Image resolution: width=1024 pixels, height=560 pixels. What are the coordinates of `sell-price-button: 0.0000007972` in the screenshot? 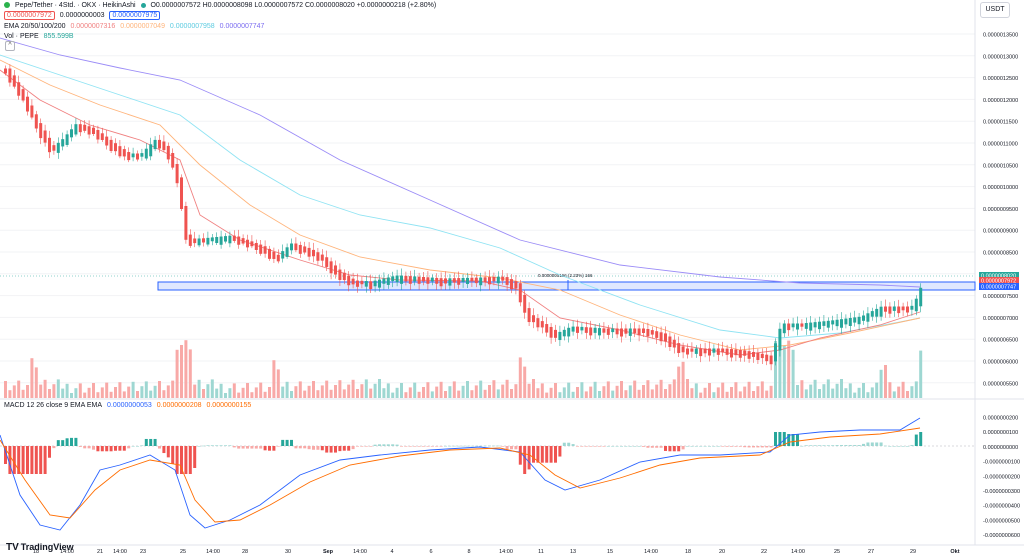 It's located at (29, 15).